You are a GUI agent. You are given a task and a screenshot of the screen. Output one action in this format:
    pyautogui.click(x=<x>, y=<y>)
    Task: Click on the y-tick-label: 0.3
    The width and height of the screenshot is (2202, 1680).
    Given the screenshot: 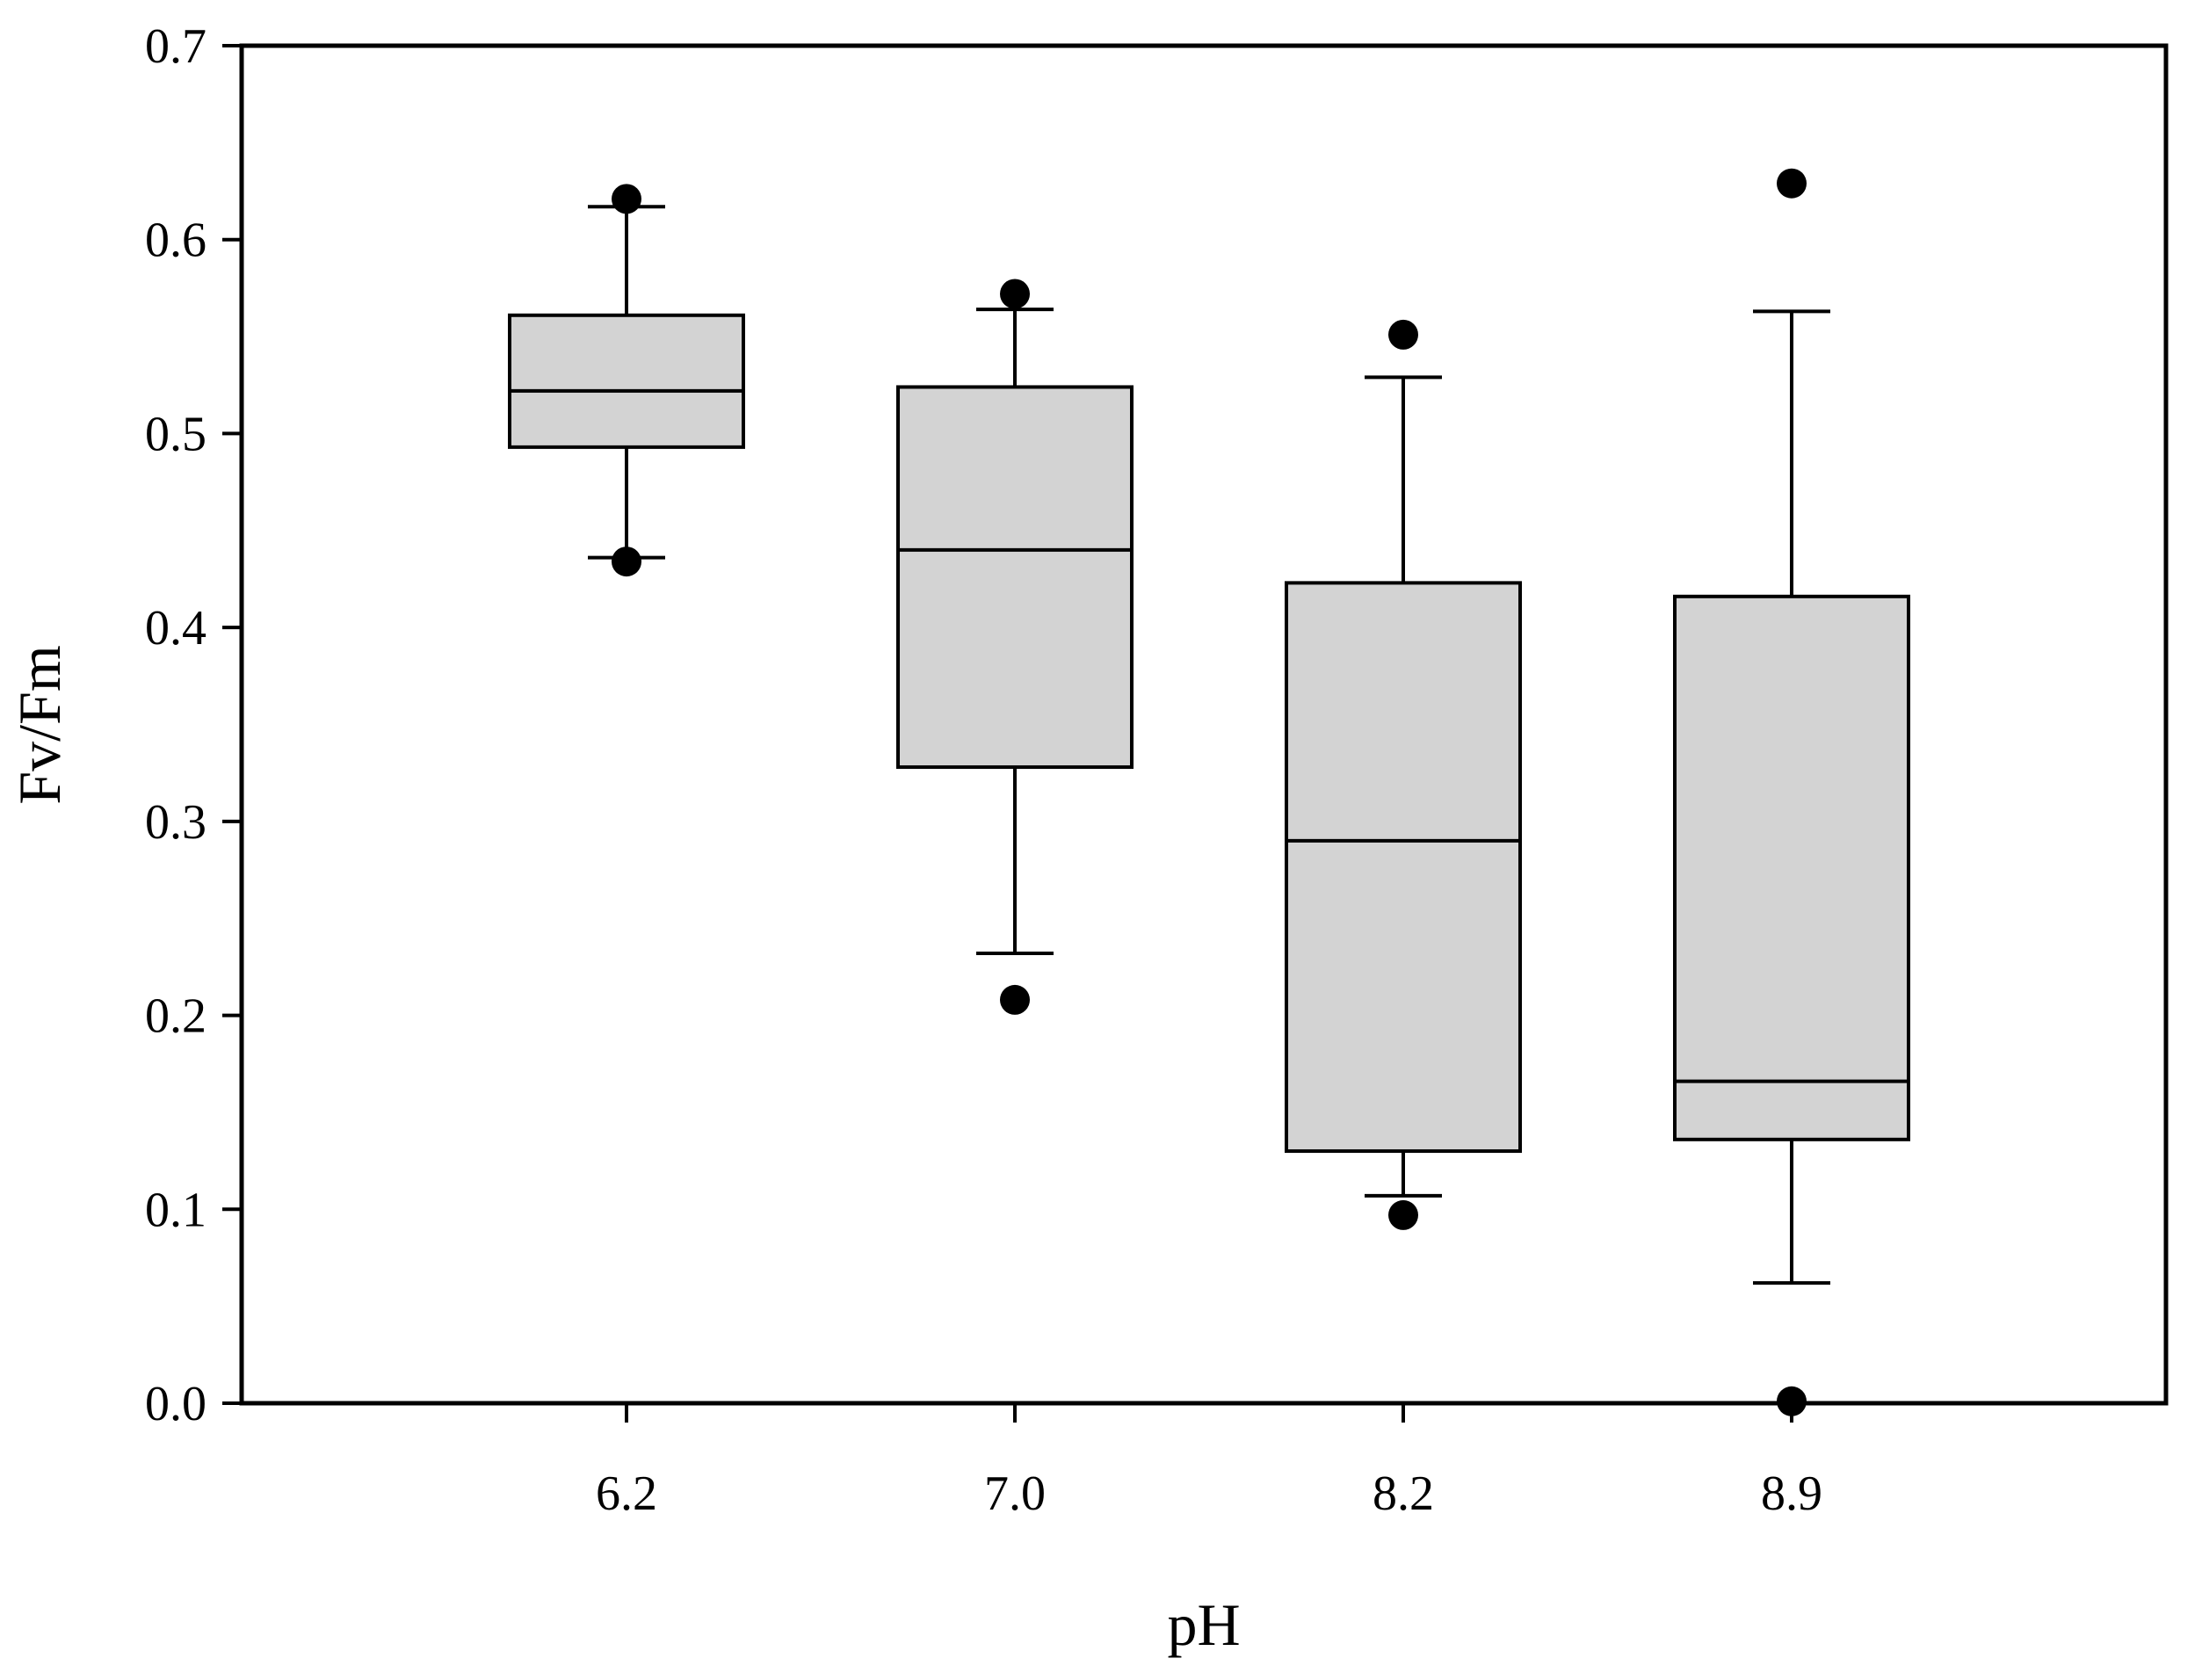 What is the action you would take?
    pyautogui.click(x=176, y=822)
    